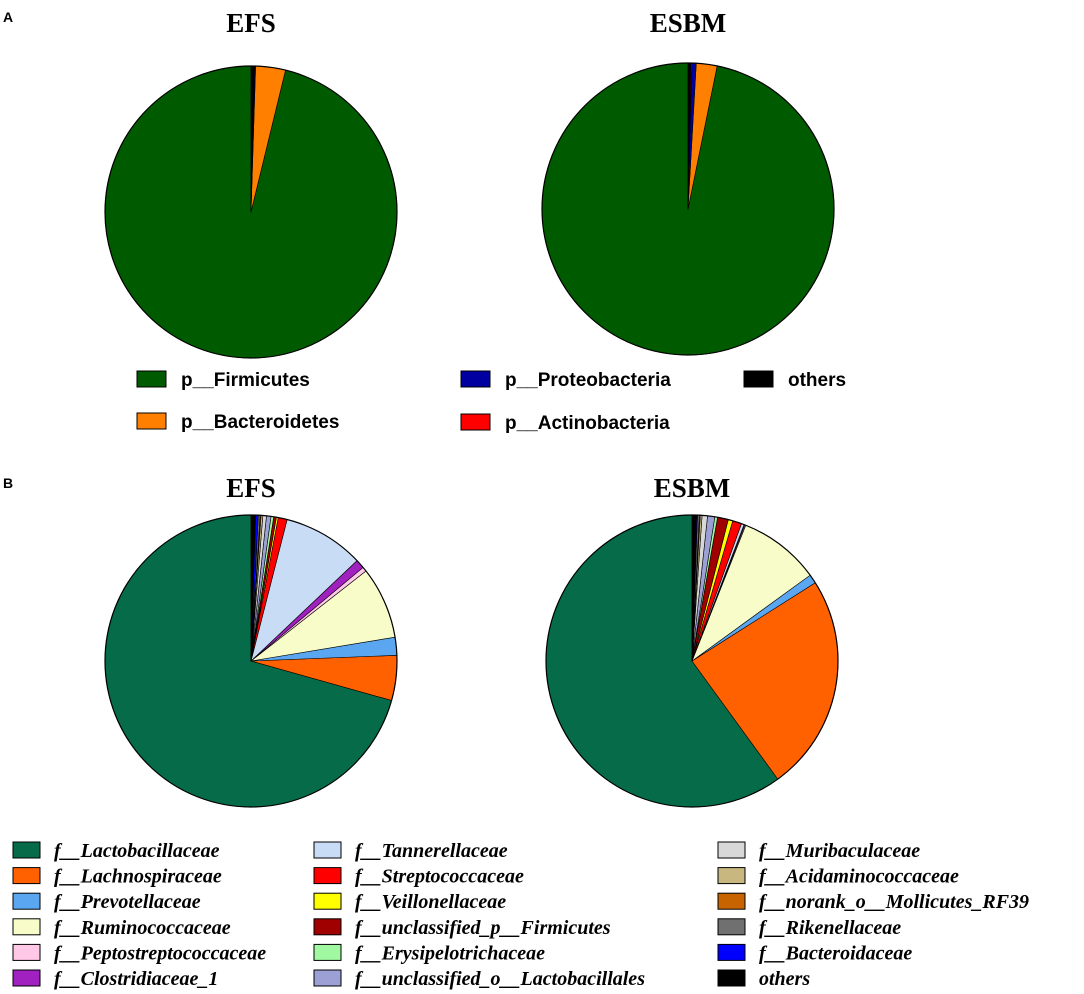  Describe the element at coordinates (835, 953) in the screenshot. I see `legend-b-label-f-bacteroidaceae: f__Bacteroidaceae` at that location.